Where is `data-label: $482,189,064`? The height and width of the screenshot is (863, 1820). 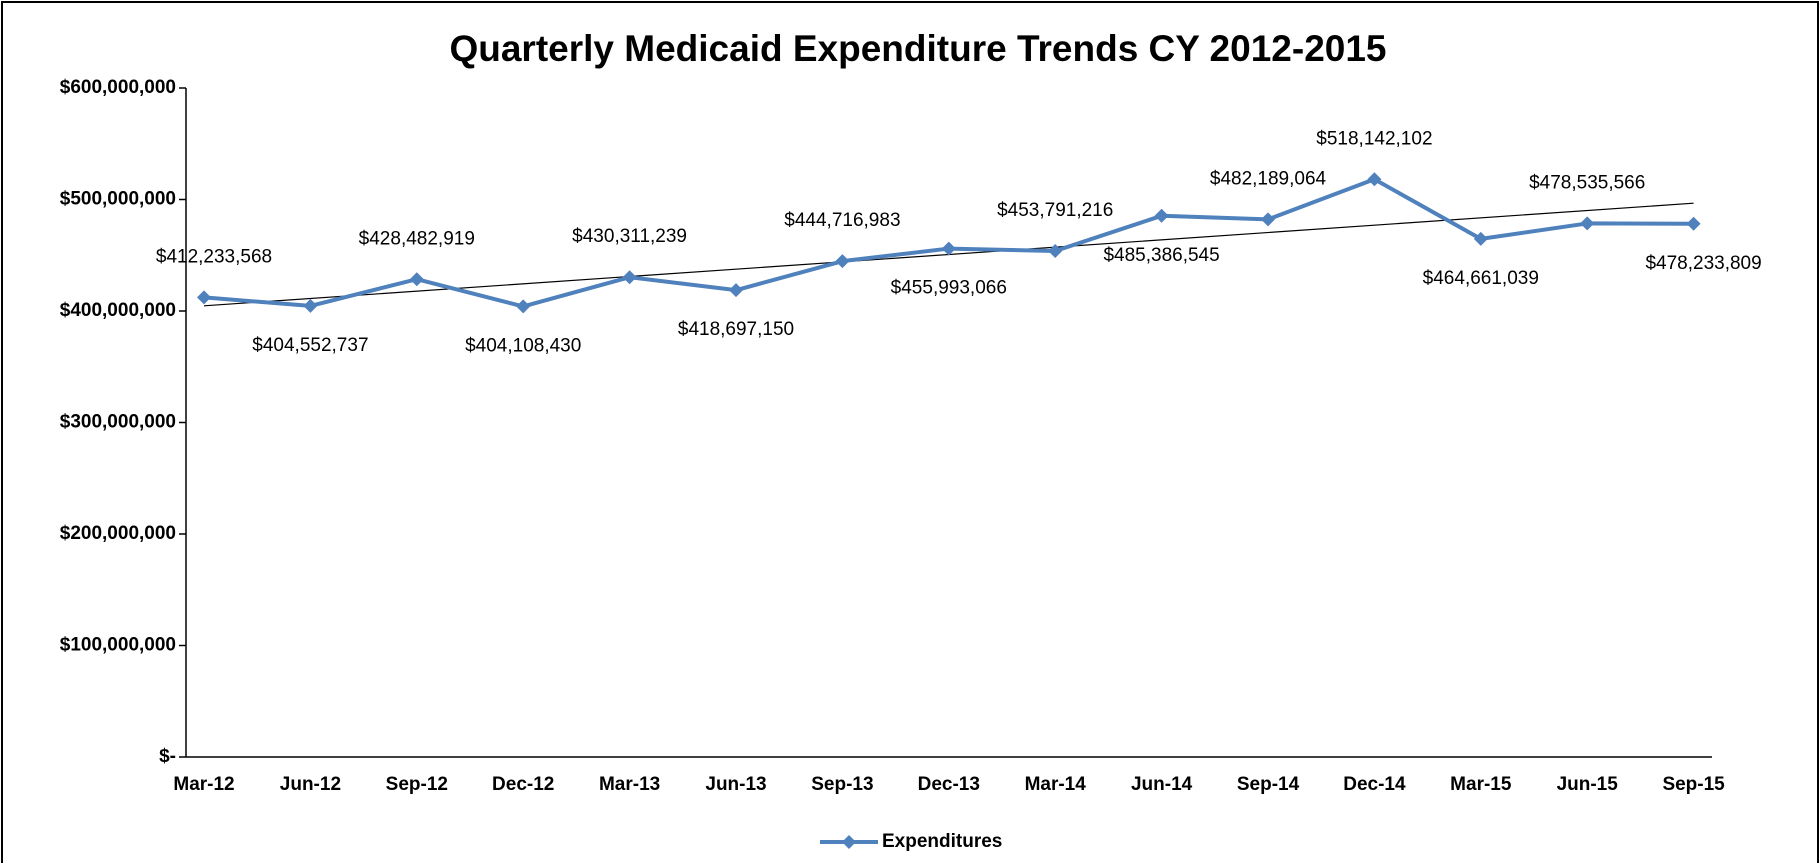 data-label: $482,189,064 is located at coordinates (1268, 178).